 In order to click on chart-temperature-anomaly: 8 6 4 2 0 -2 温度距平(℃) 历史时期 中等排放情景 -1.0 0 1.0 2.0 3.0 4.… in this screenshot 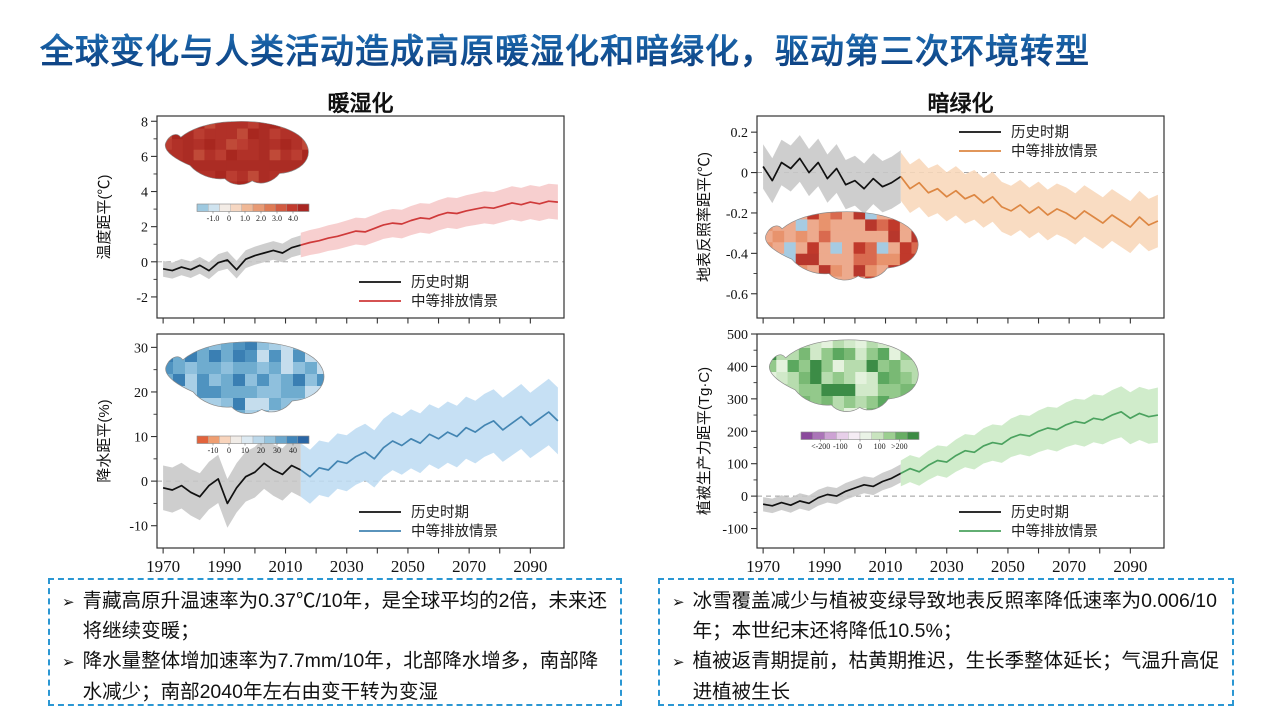, I will do `click(332, 219)`.